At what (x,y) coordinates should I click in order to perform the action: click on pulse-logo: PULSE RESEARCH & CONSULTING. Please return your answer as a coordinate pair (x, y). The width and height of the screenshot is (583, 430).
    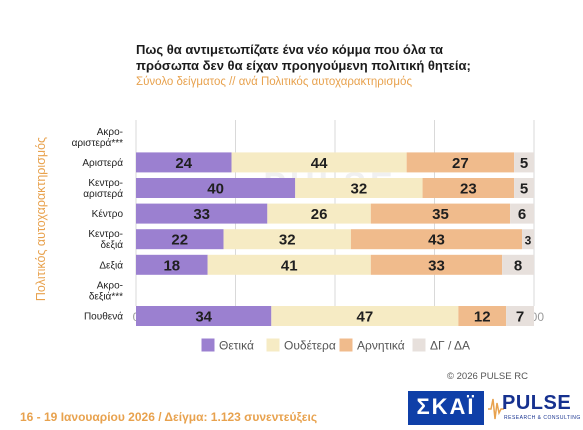
    Looking at the image, I should click on (534, 408).